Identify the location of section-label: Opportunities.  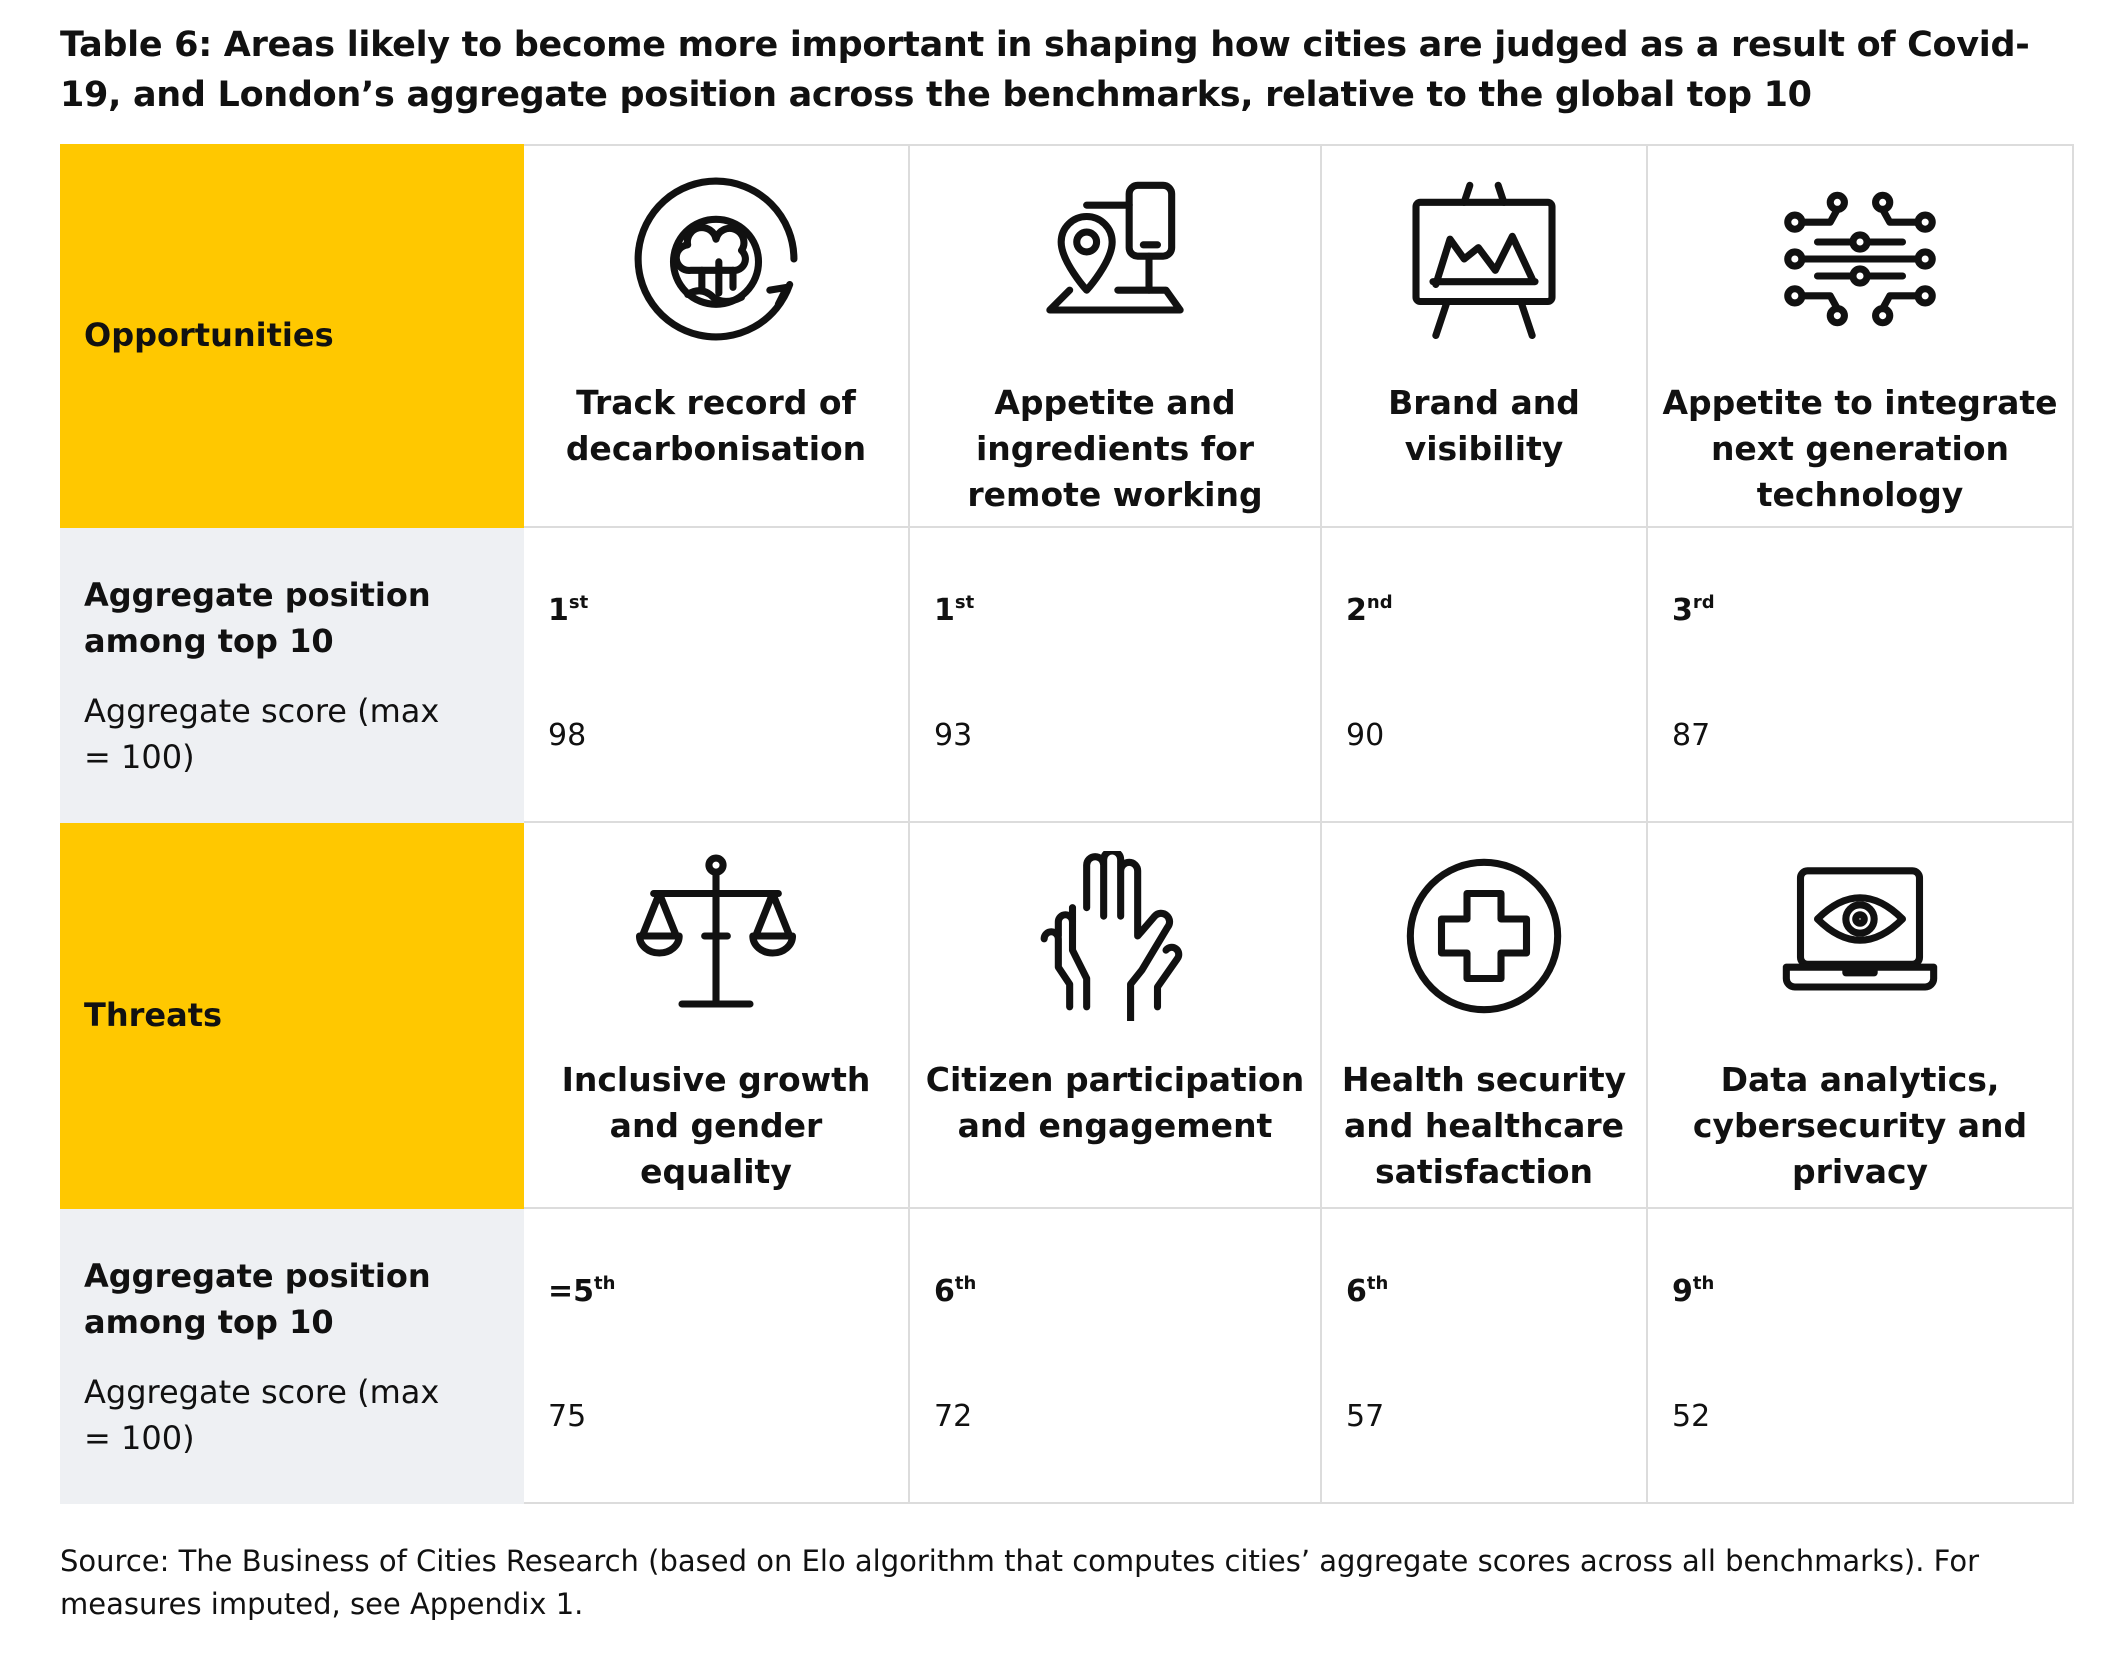
(209, 335).